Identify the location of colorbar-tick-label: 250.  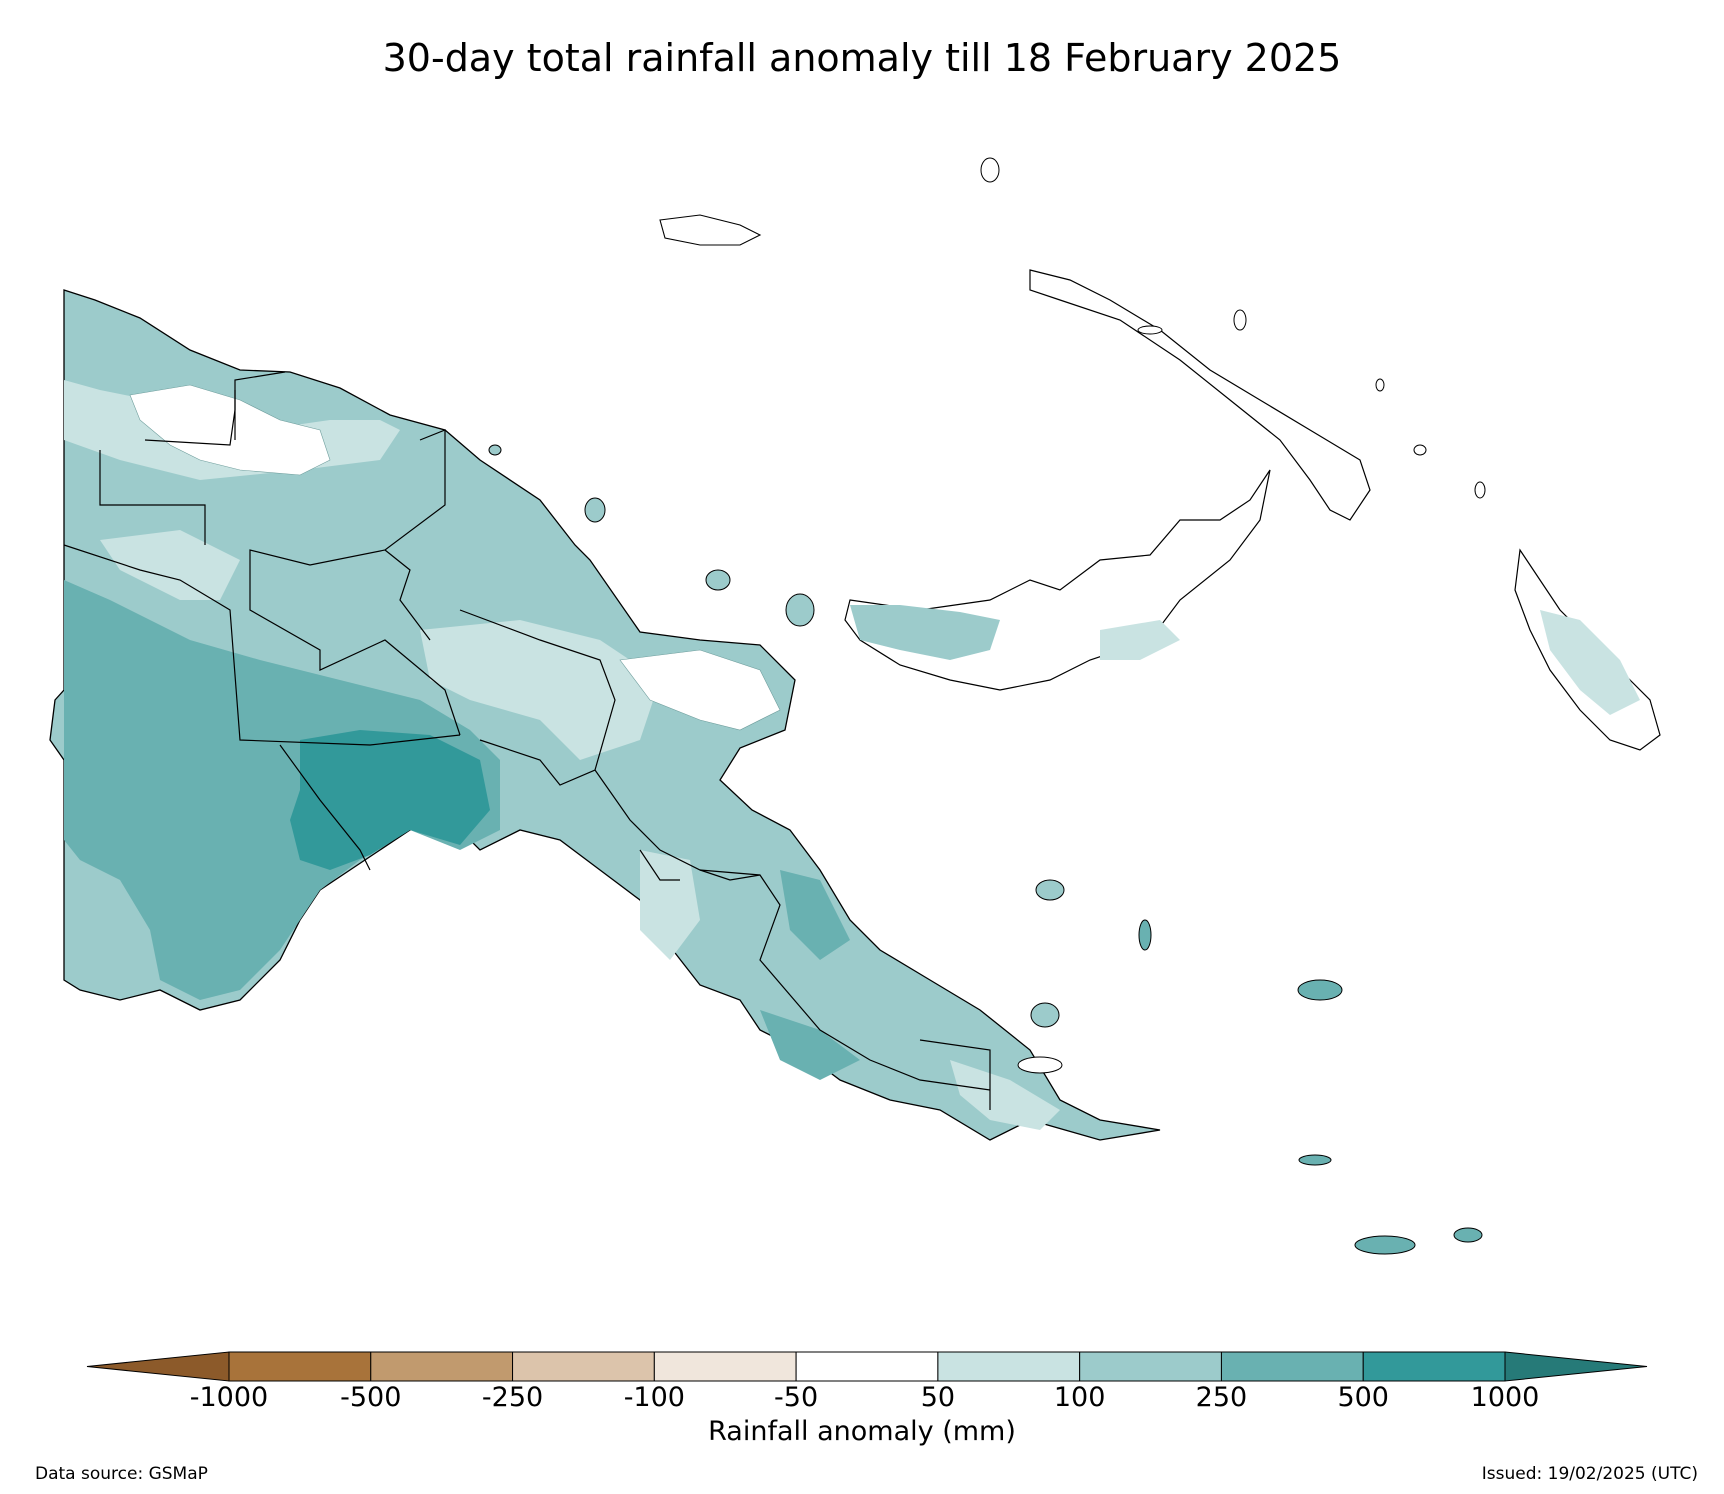
(1221, 1397).